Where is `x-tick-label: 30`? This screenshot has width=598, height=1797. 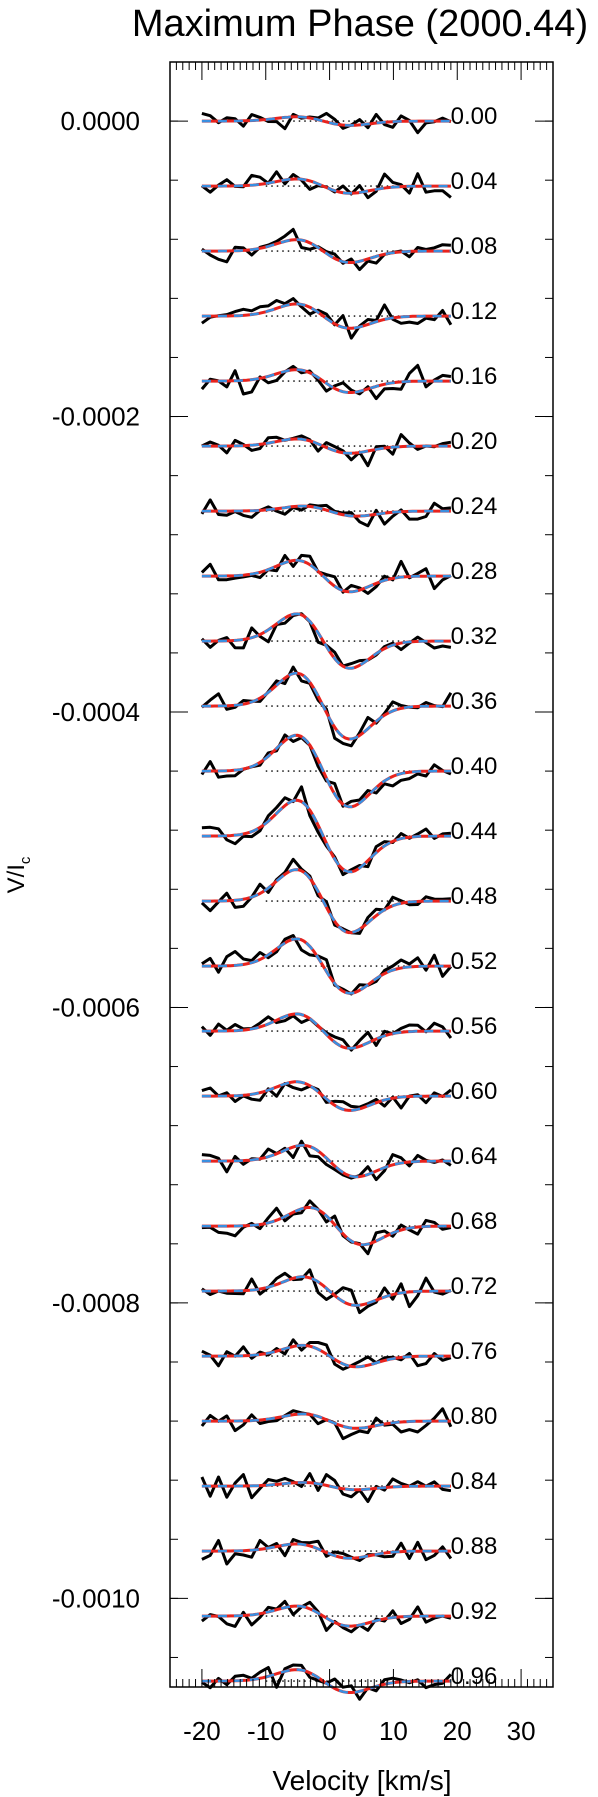
x-tick-label: 30 is located at coordinates (521, 1731).